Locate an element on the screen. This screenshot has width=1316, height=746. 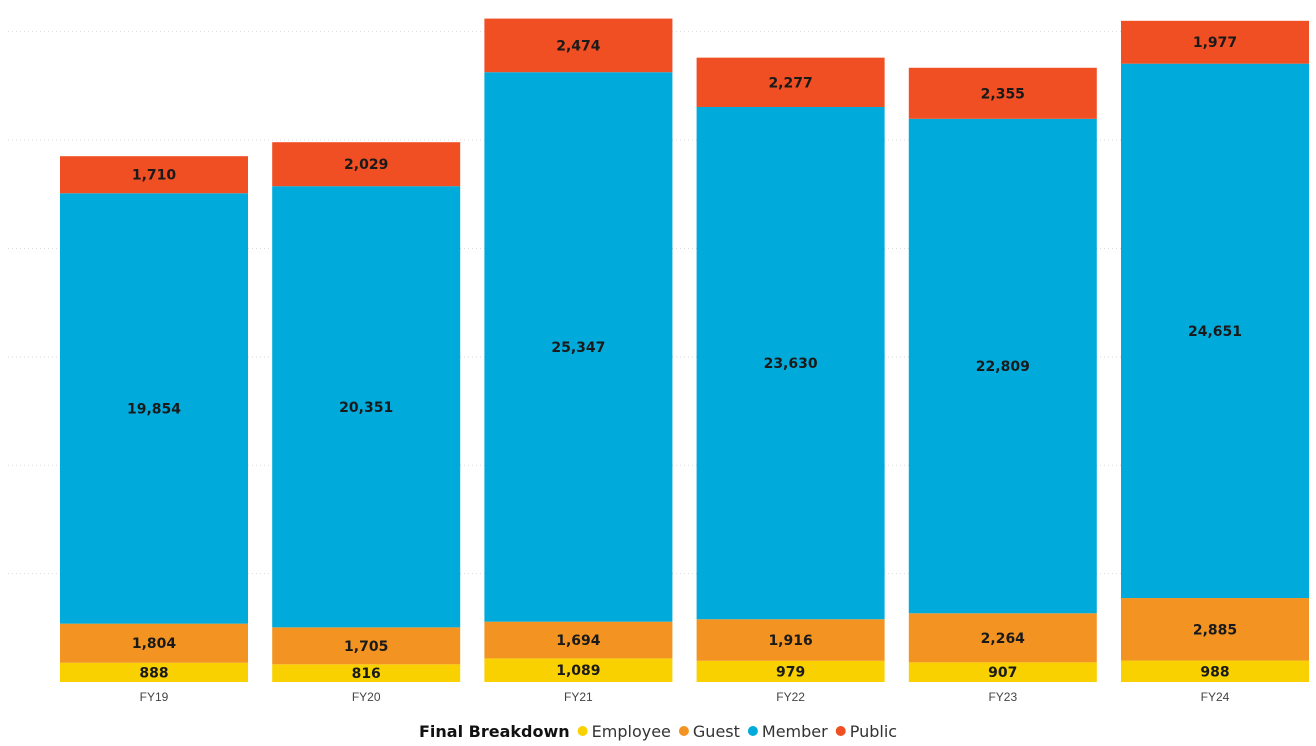
bar-segment-member-fy23 is located at coordinates (1002, 366).